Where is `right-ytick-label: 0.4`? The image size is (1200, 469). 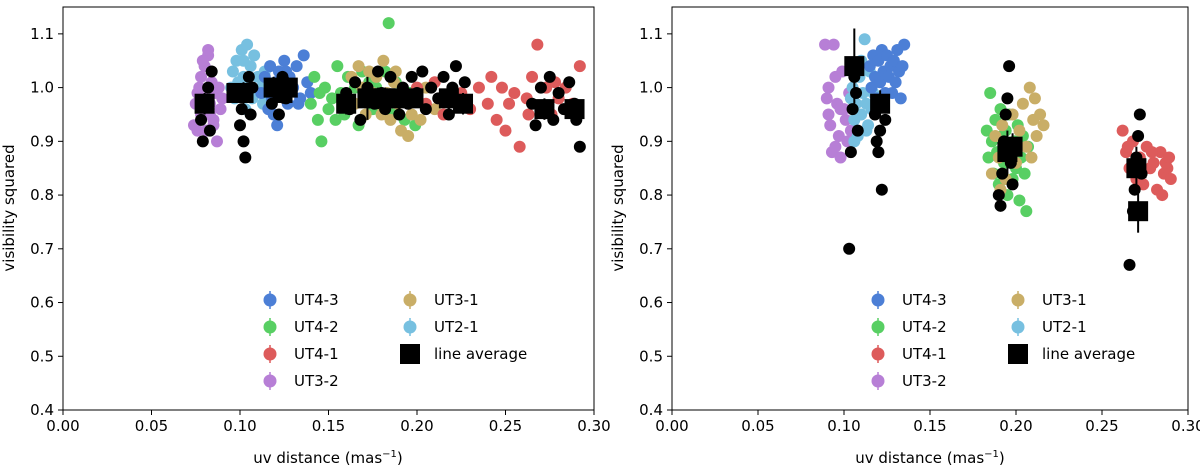 right-ytick-label: 0.4 is located at coordinates (651, 410).